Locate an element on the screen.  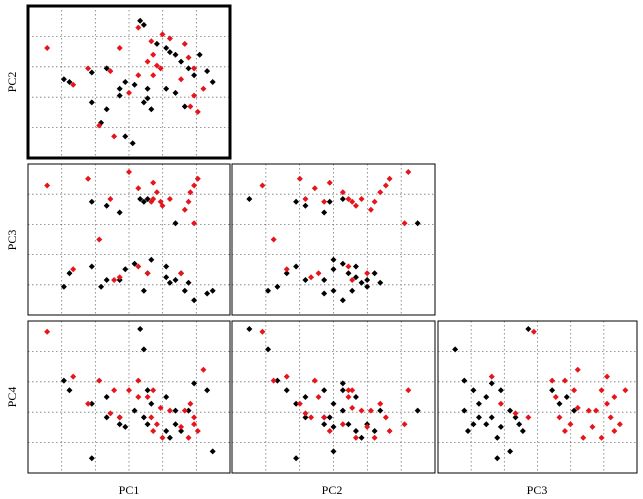
row-label-pc2: PC2 is located at coordinates (12, 82).